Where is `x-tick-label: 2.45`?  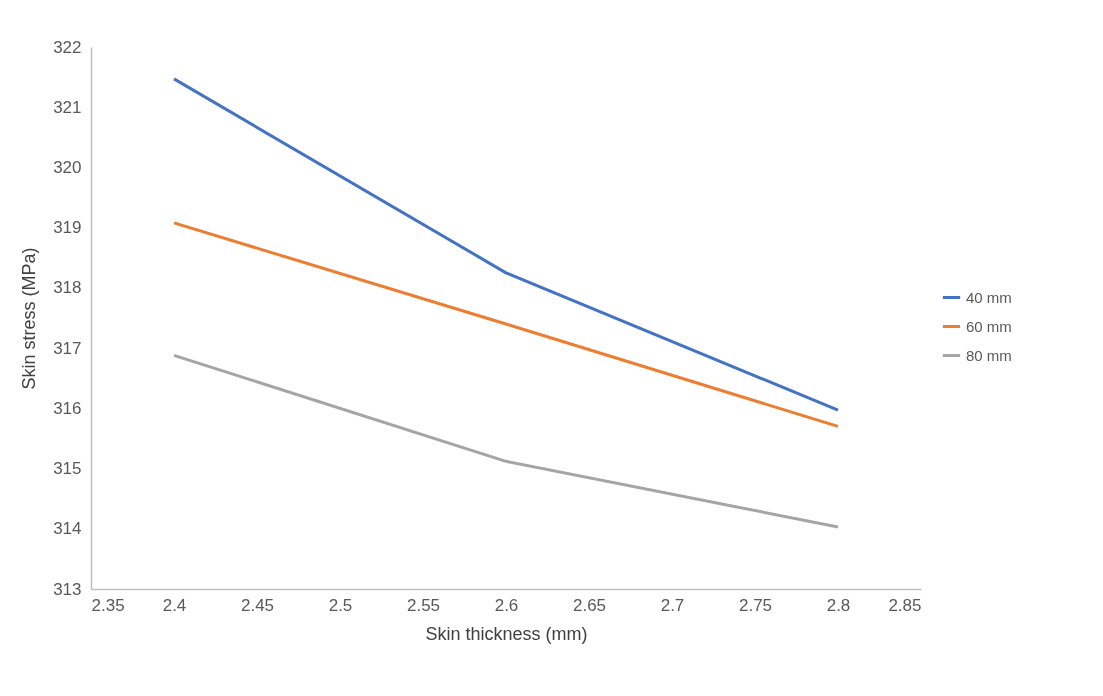
x-tick-label: 2.45 is located at coordinates (257, 605).